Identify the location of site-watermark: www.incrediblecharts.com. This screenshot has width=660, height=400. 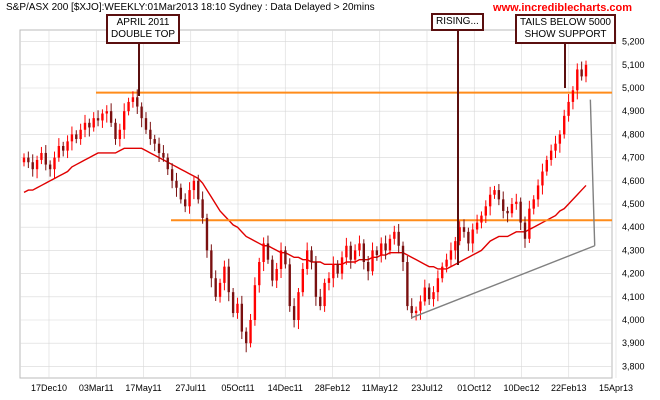
(562, 8).